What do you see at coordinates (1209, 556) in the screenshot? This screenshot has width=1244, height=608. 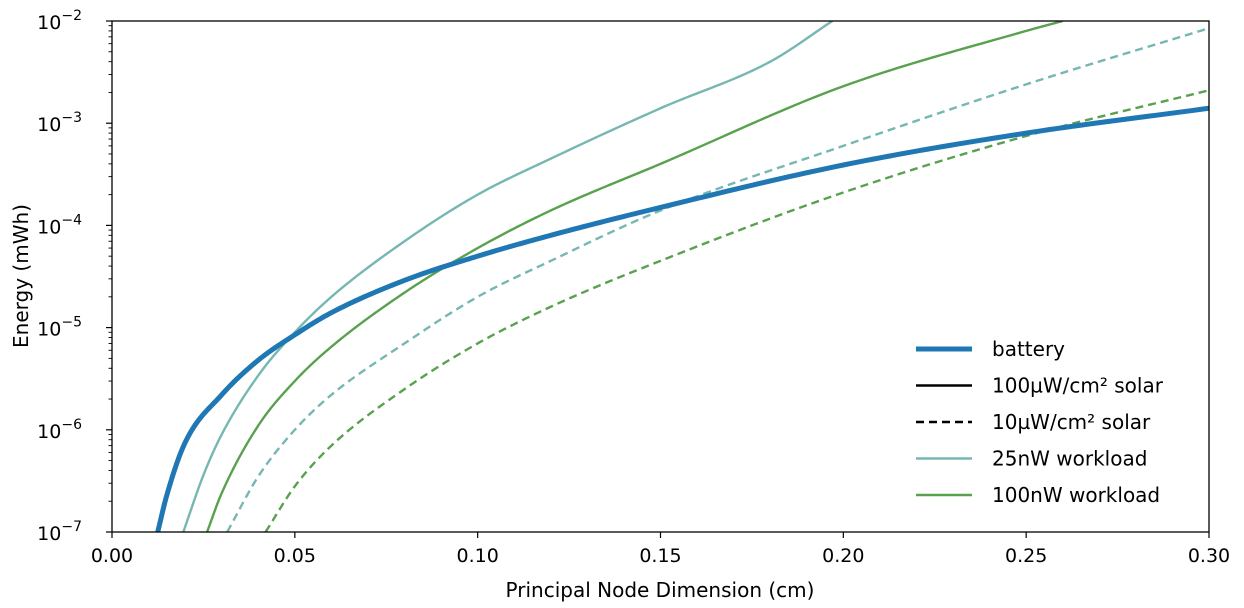 I see `x-tick-label: 0.30` at bounding box center [1209, 556].